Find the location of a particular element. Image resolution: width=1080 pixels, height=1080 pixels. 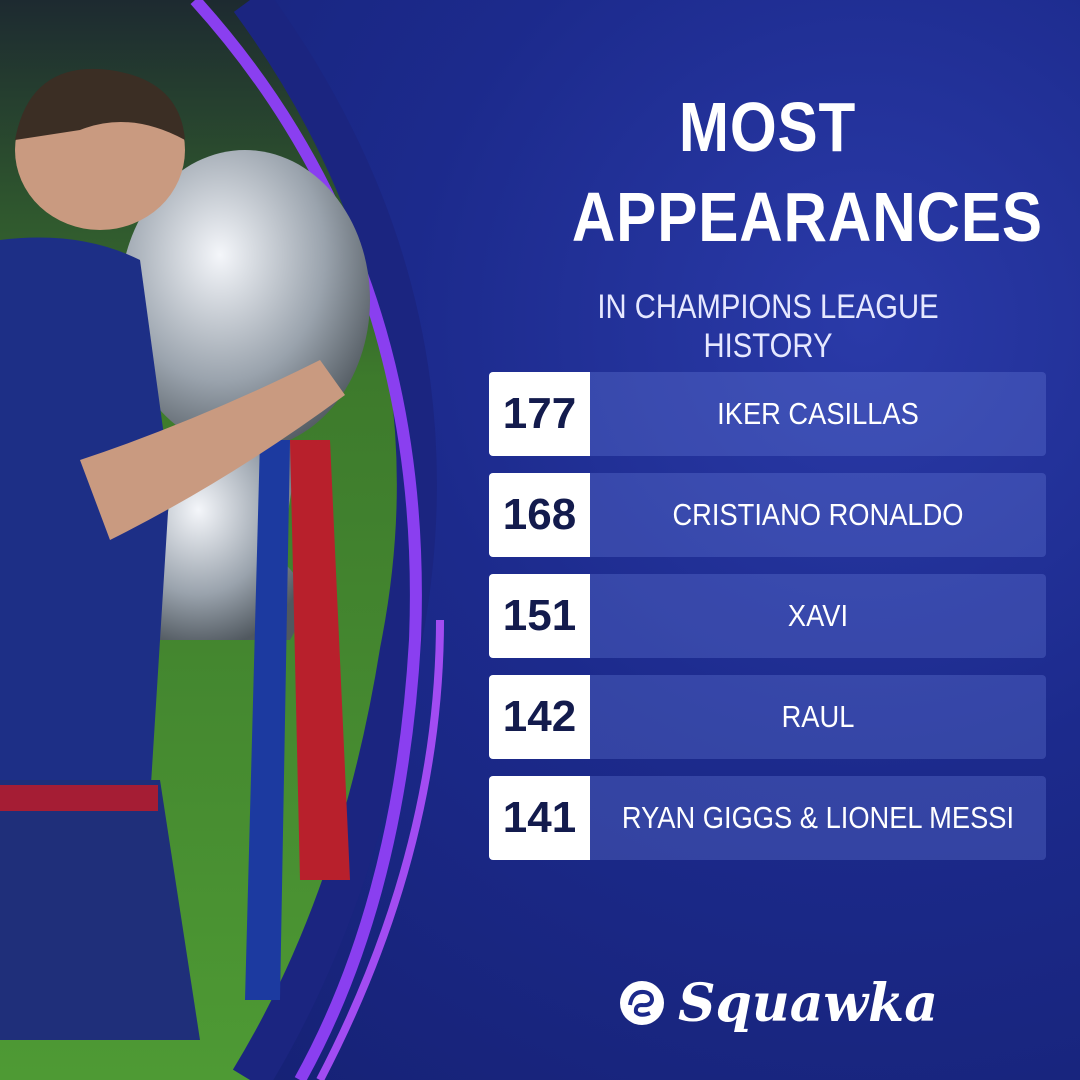

appearance-count: 141 is located at coordinates (539, 818).